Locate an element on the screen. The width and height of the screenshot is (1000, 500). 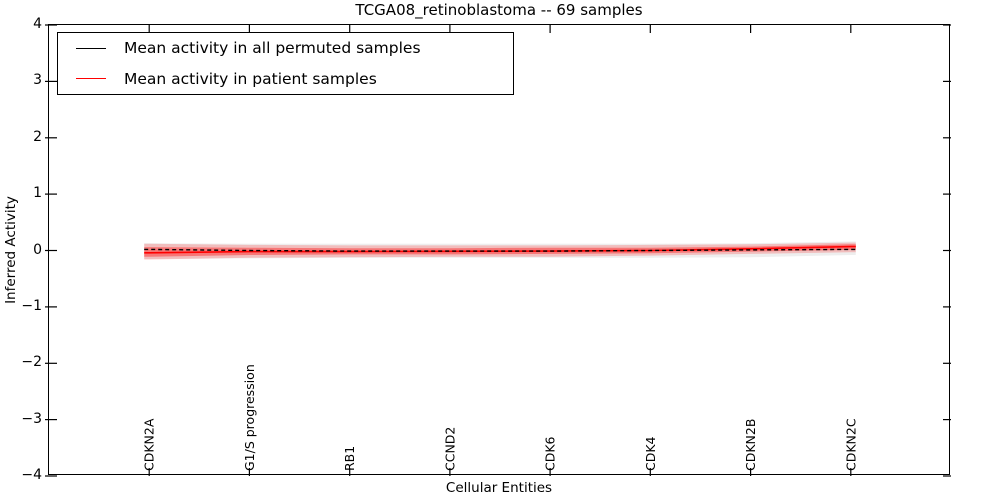
patient-line-sample-icon is located at coordinates (91, 79).